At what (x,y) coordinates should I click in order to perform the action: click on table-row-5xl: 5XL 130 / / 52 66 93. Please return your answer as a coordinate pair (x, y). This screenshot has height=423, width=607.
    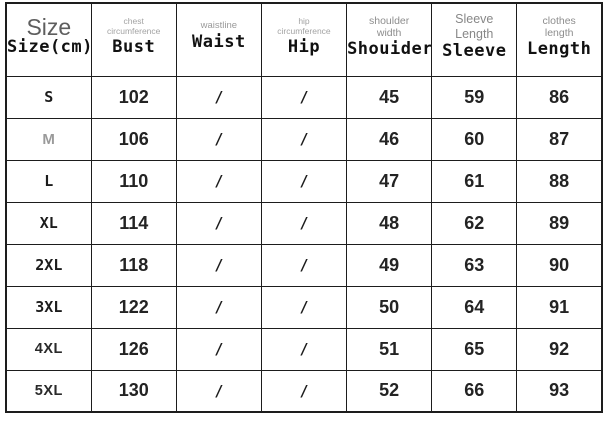
    Looking at the image, I should click on (304, 391).